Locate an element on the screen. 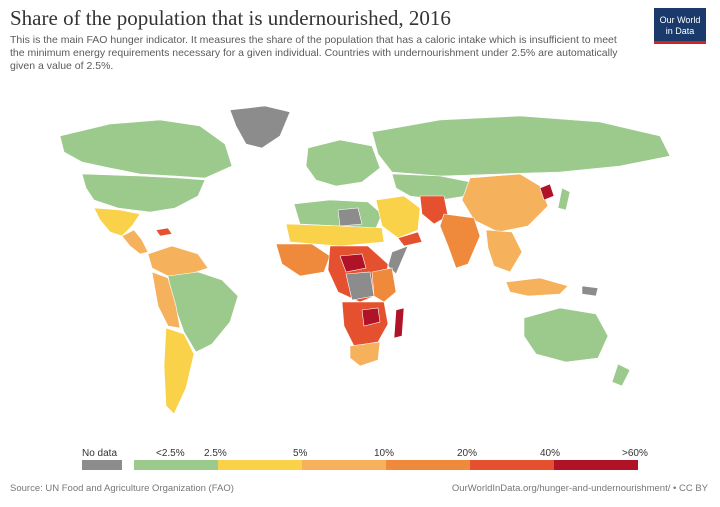  region-new-zealand is located at coordinates (621, 375).